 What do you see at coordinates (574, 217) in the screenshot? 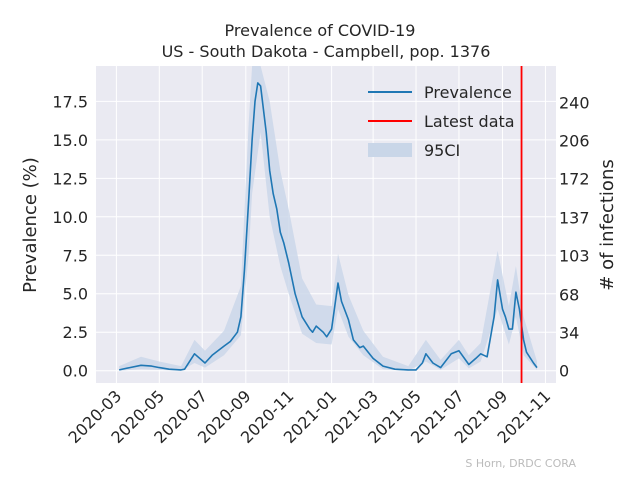
I see `y-right-tick-label: 137` at bounding box center [574, 217].